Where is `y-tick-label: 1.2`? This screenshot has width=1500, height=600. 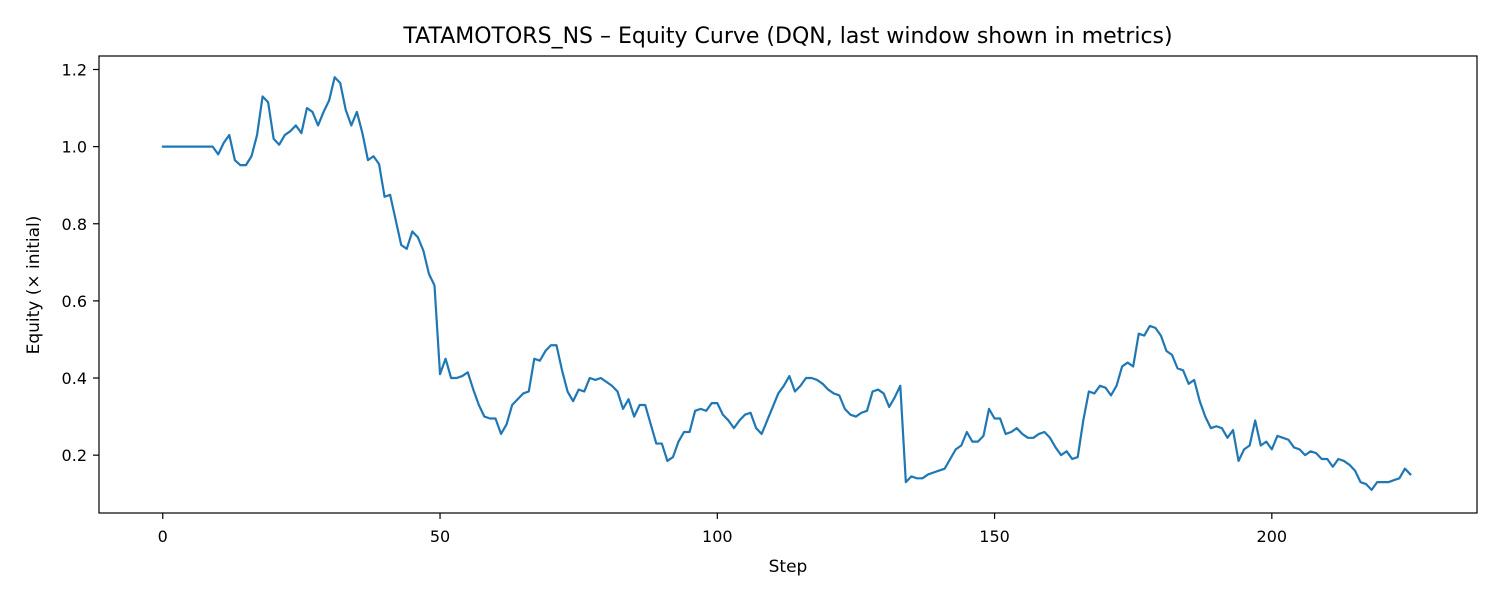
y-tick-label: 1.2 is located at coordinates (74, 69).